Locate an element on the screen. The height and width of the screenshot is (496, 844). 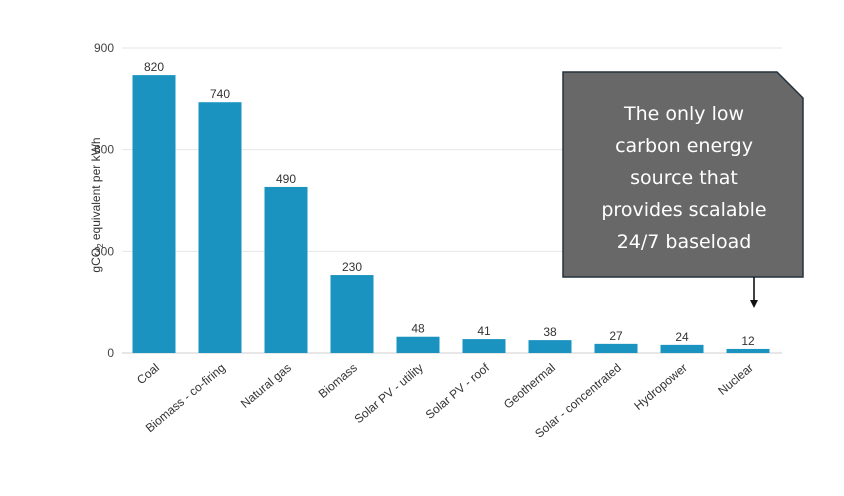
callout-text-line: 24/7 baseload is located at coordinates (684, 242).